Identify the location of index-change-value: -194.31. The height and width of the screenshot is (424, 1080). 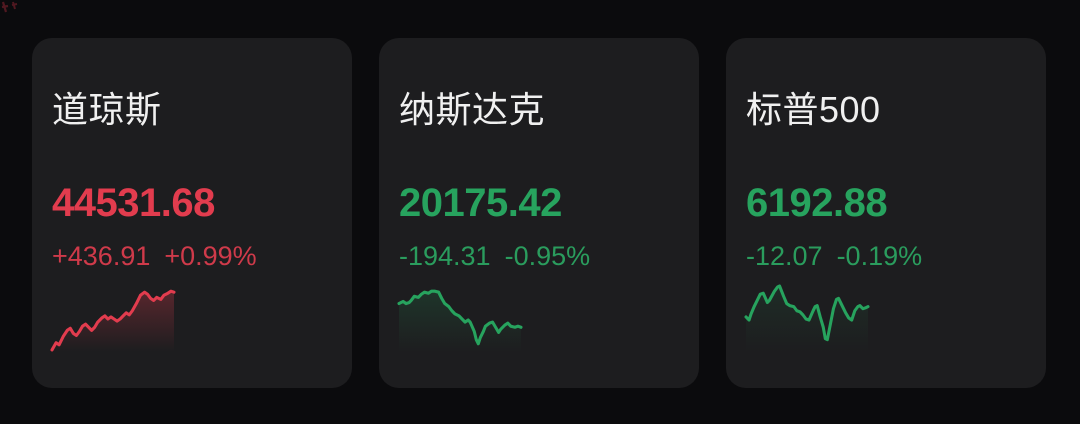
(445, 256).